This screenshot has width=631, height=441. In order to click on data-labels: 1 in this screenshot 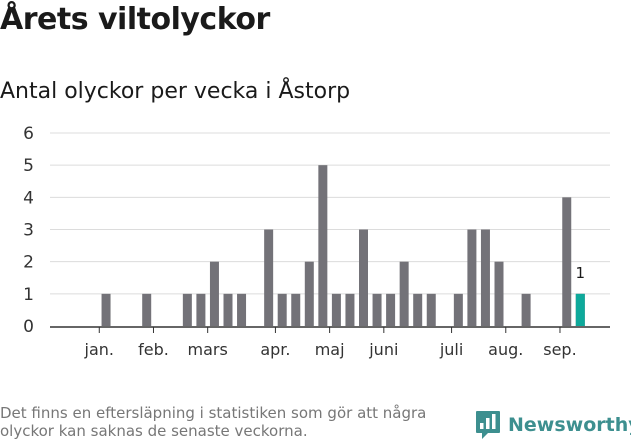, I will do `click(581, 273)`.